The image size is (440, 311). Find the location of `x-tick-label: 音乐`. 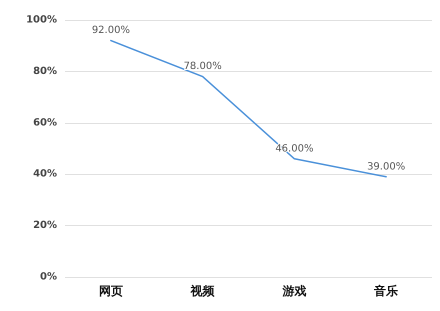

x-tick-label: 音乐 is located at coordinates (385, 291).